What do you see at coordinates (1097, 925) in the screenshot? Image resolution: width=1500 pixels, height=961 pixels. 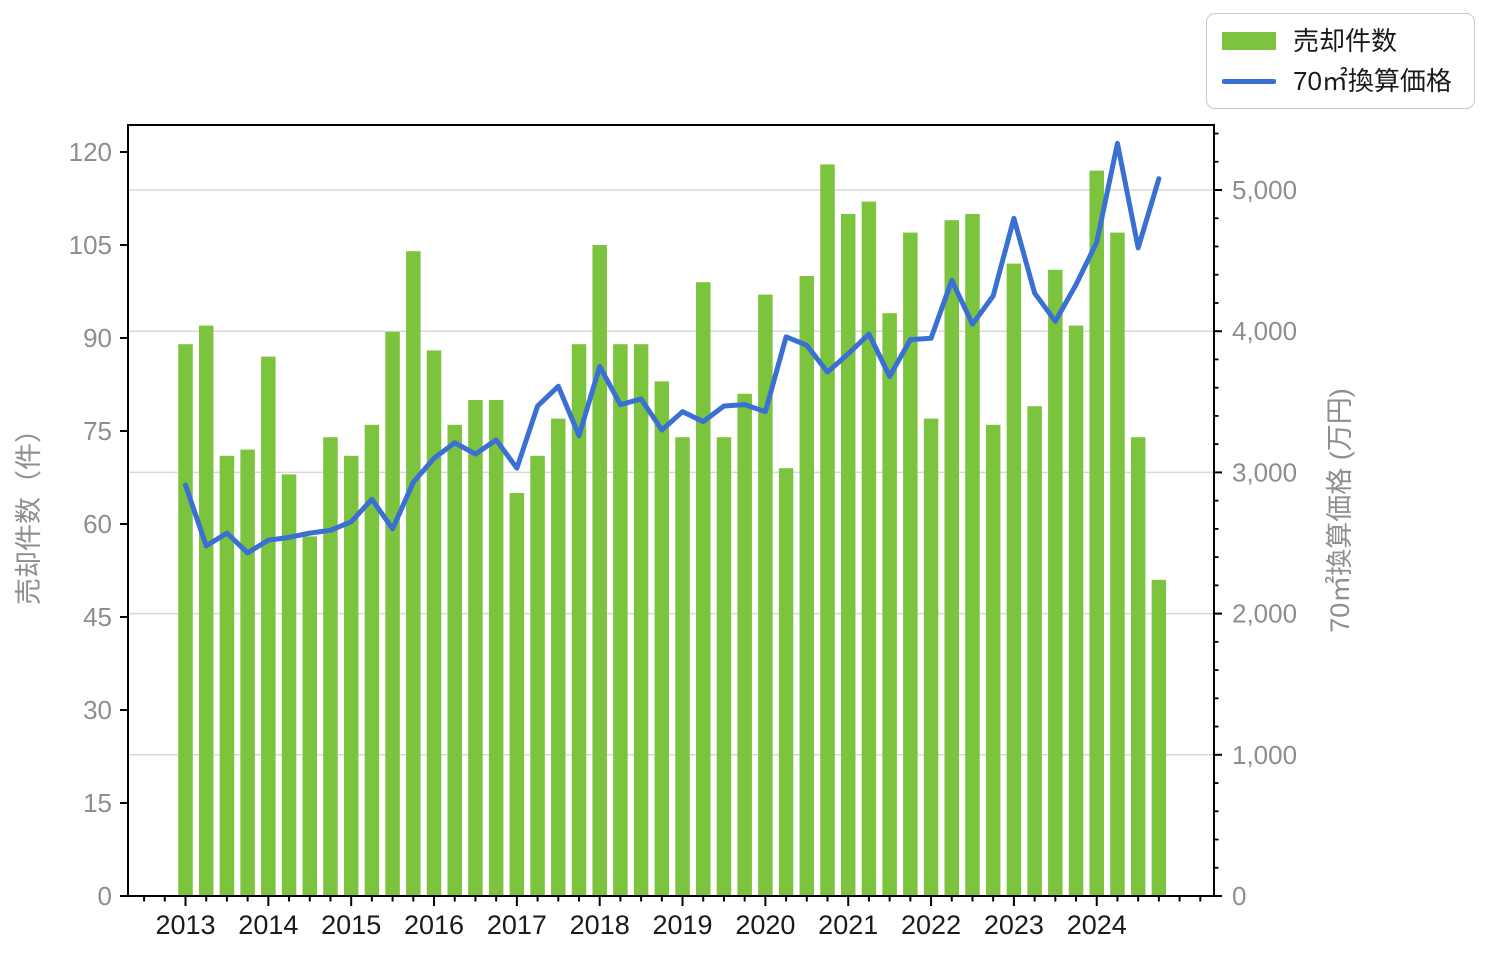 I see `x-tick-label: 2024` at bounding box center [1097, 925].